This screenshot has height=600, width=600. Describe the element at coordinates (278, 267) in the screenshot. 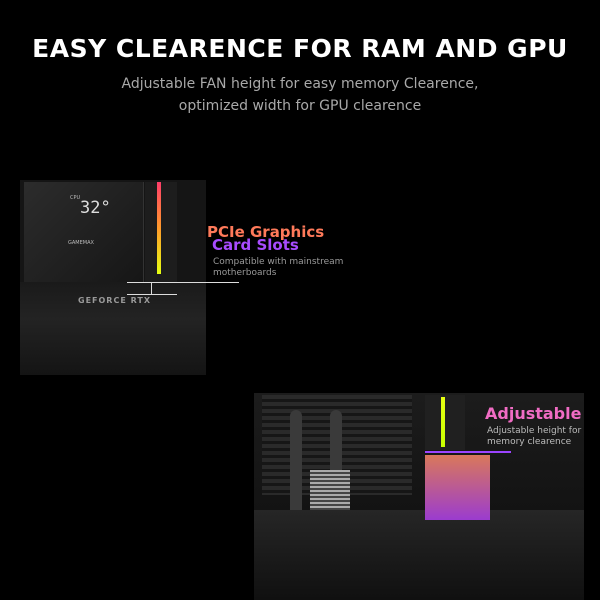

I see `gpu-caption: Compatible with mainstream motherboards` at that location.